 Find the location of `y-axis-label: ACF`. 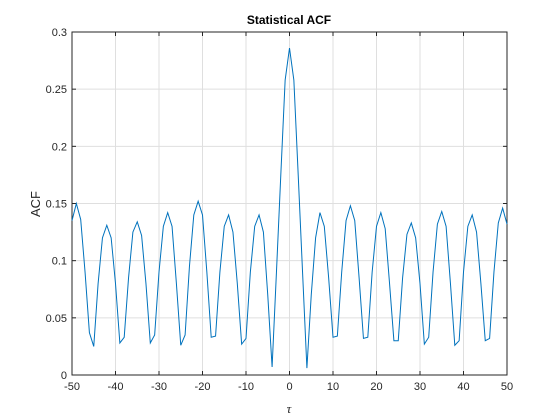

y-axis-label: ACF is located at coordinates (35, 204).